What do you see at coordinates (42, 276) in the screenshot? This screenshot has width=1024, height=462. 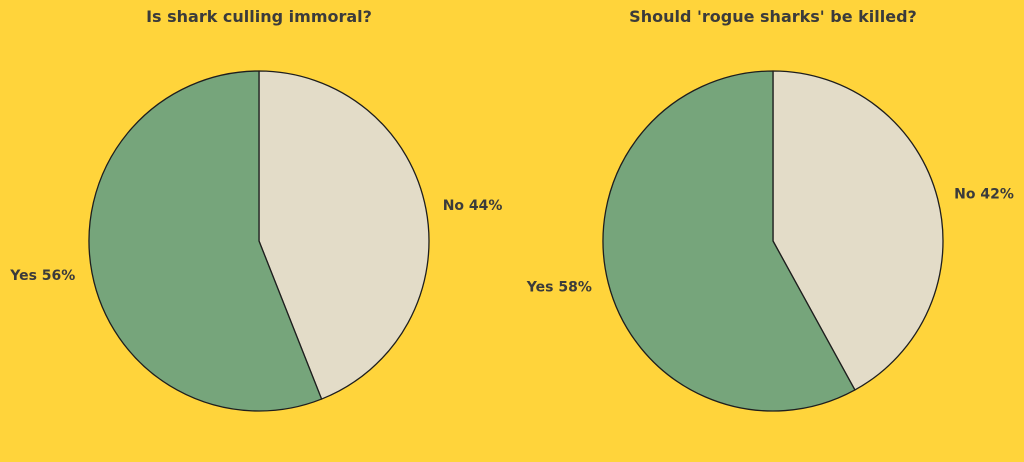 I see `pie-label-yes: Yes 56%` at bounding box center [42, 276].